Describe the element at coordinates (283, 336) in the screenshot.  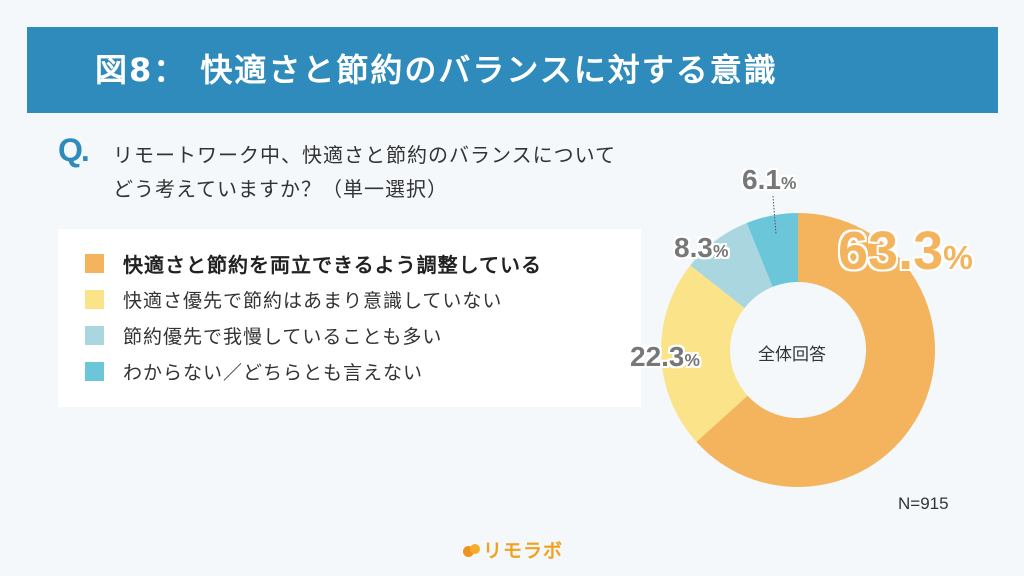
I see `legend-label: 節約優先で我慢していることも多い` at that location.